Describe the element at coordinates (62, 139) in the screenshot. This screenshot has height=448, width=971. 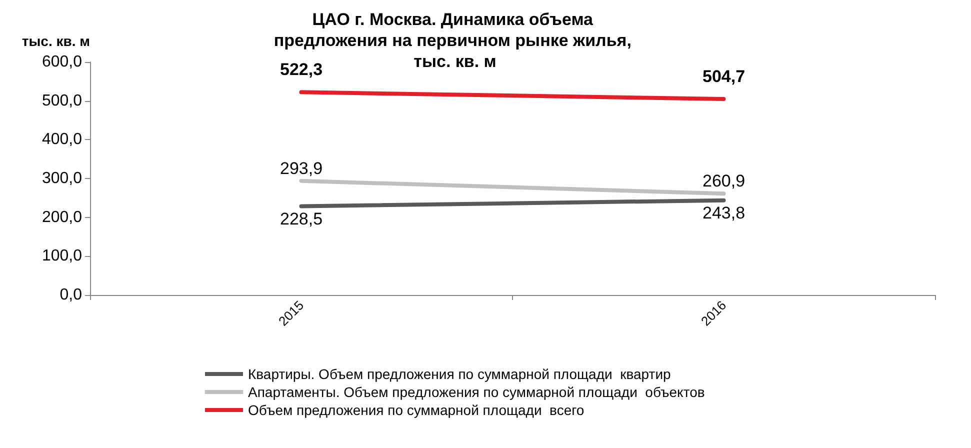
I see `y-tick-label: 400,0` at that location.